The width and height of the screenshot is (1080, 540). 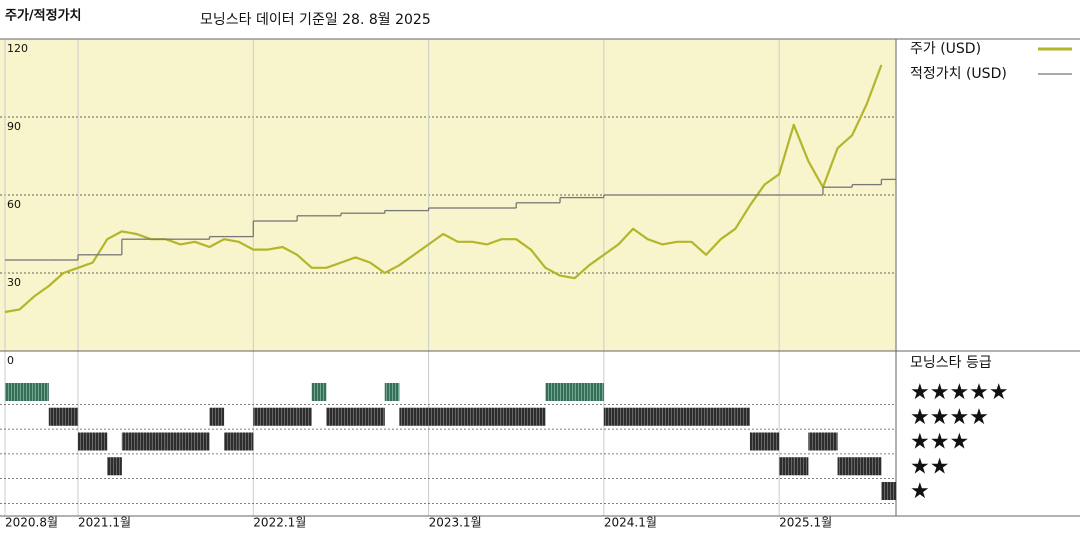 I want to click on rating-label: ★★★★, so click(x=949, y=417).